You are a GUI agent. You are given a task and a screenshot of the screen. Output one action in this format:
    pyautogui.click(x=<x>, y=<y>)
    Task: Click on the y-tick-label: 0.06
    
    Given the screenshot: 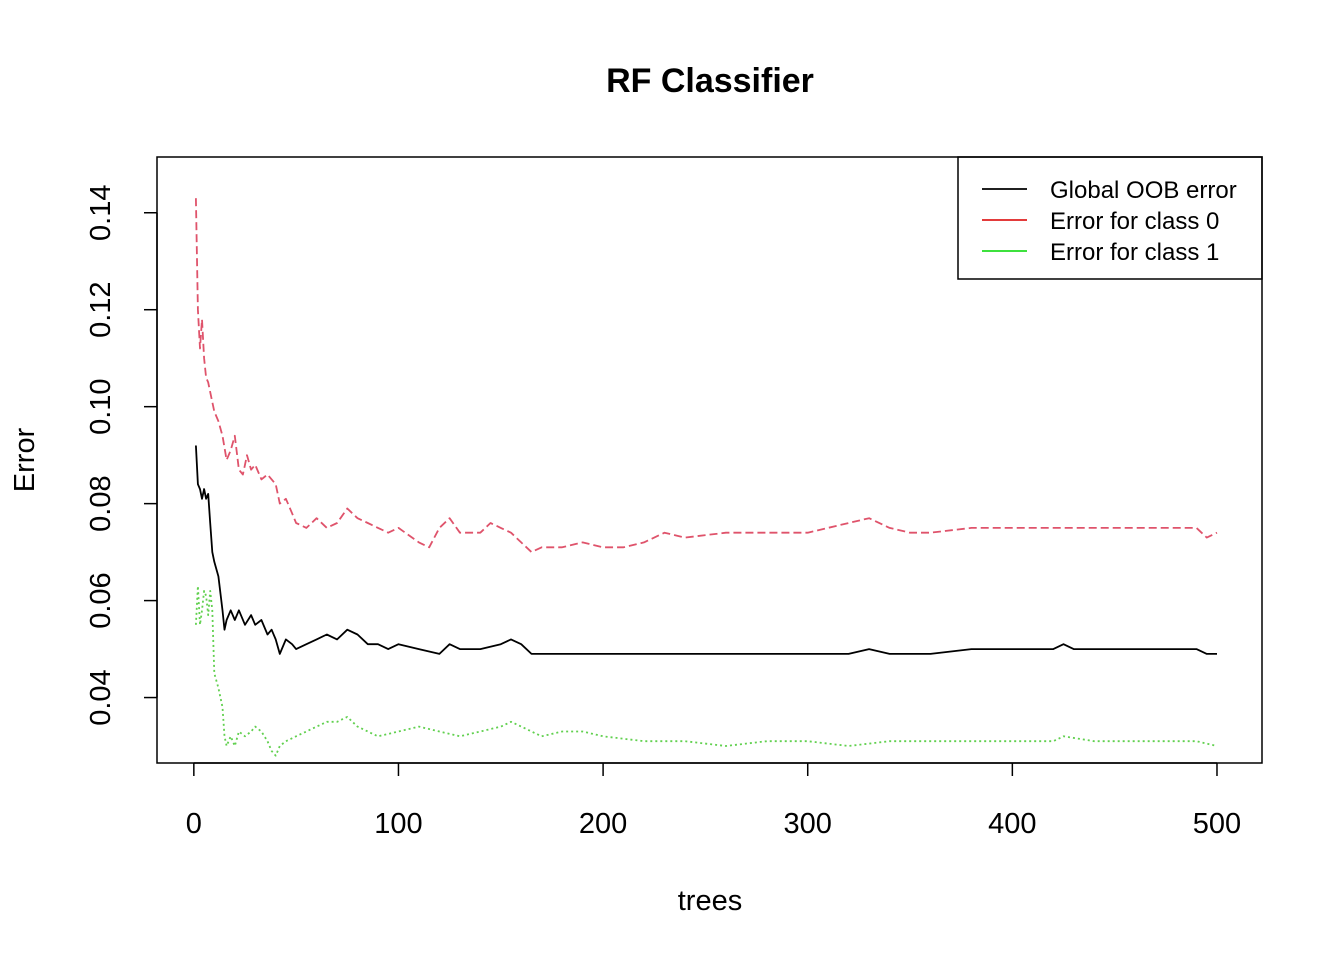 What is the action you would take?
    pyautogui.click(x=101, y=600)
    